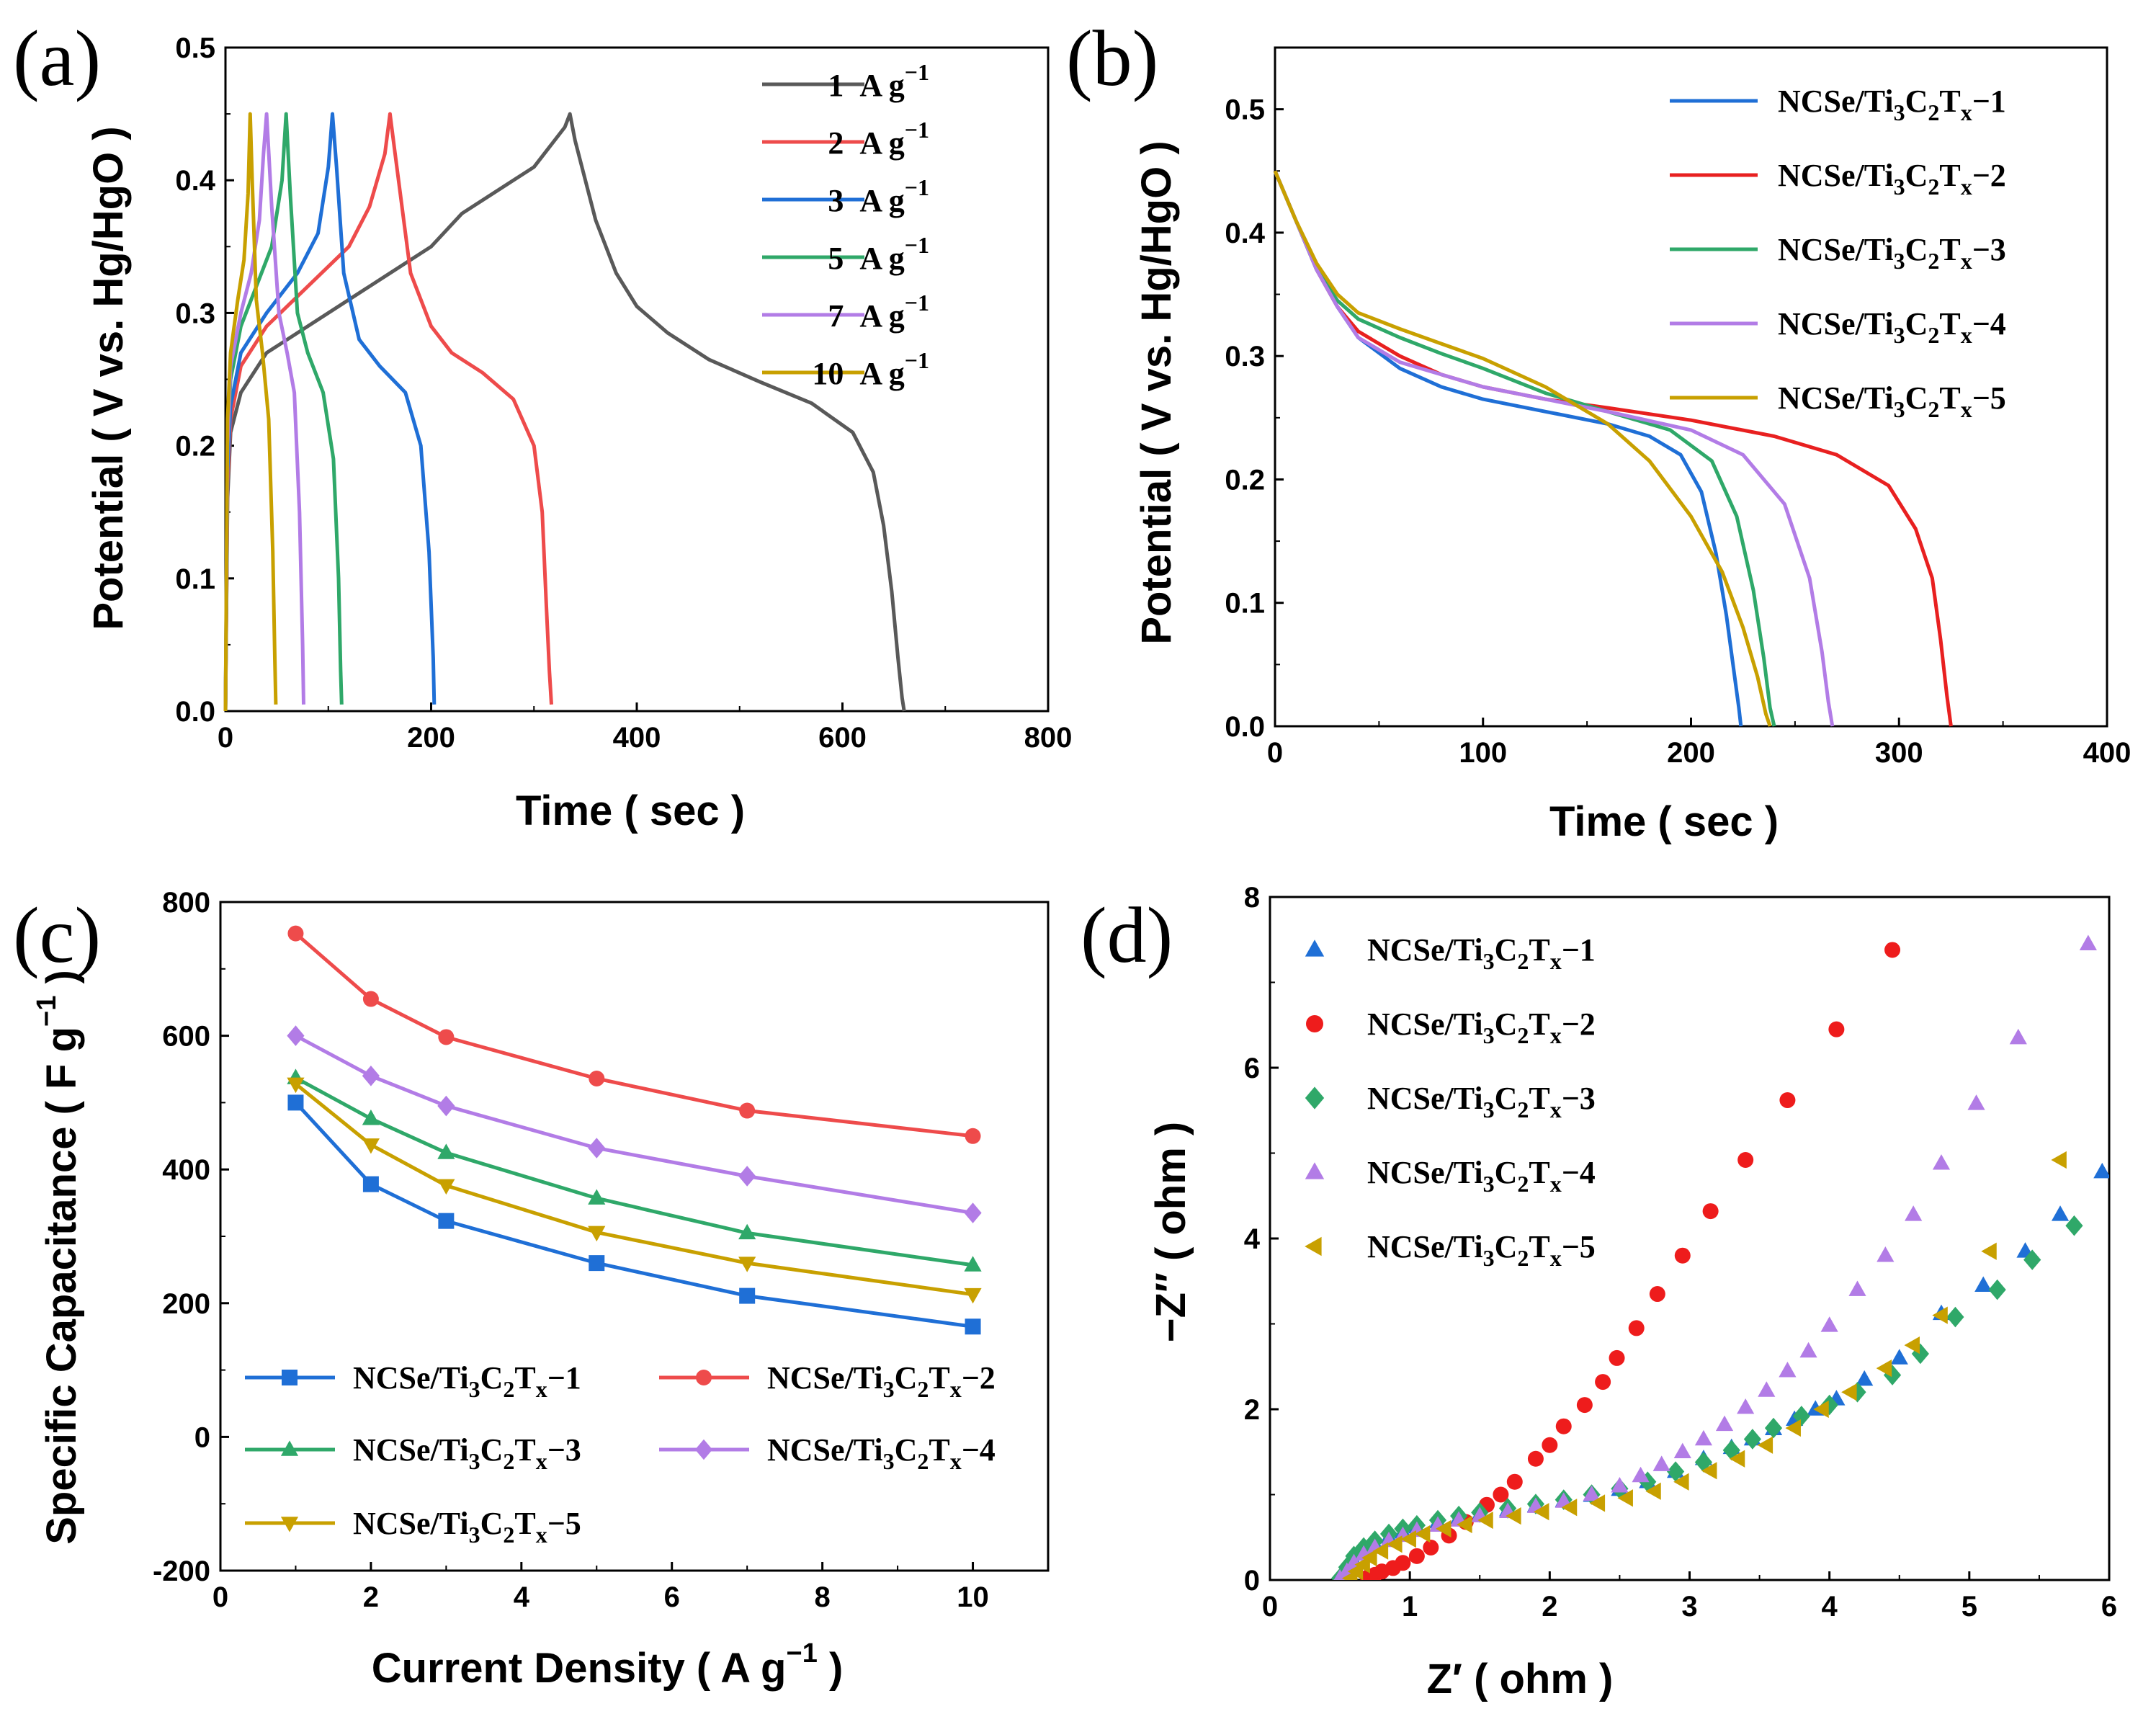 The width and height of the screenshot is (2156, 1714). What do you see at coordinates (1157, 392) in the screenshot?
I see `ylabel-b: Potential ( V vs. Hg/HgO )` at bounding box center [1157, 392].